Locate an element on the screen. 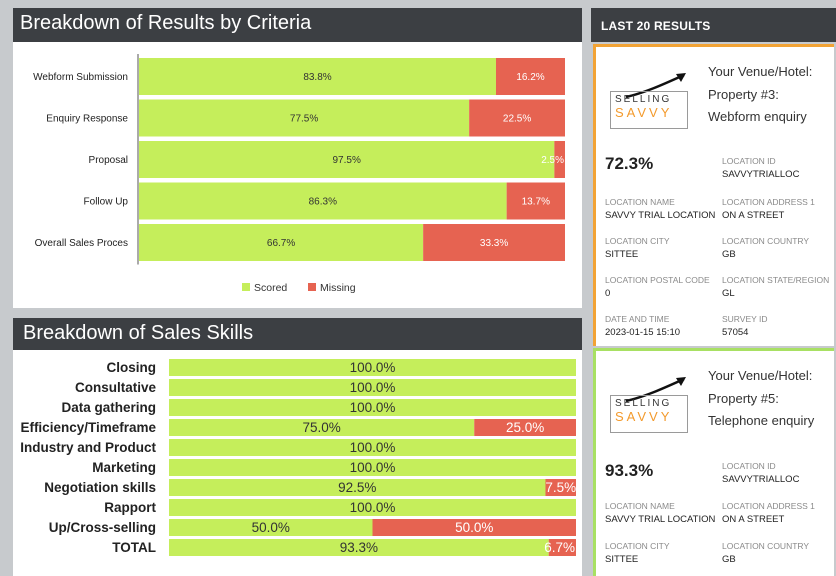 Image resolution: width=836 pixels, height=576 pixels. category-label: Marketing is located at coordinates (124, 467).